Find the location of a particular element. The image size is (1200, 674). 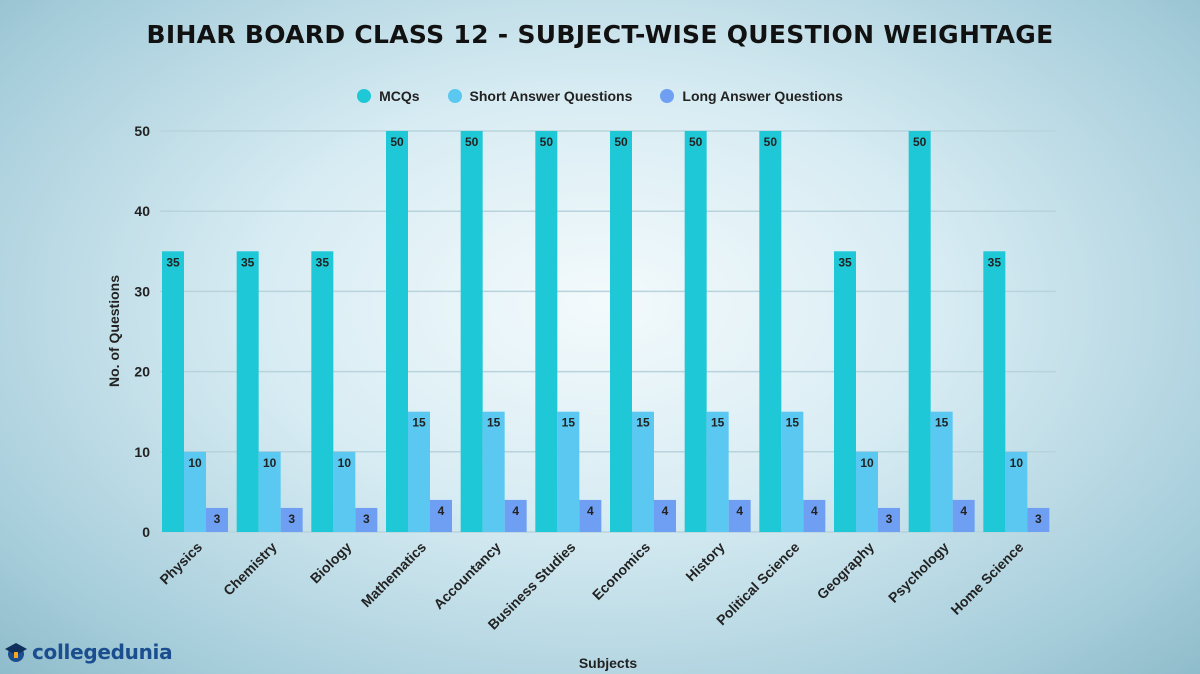

y-tick-label: 10 is located at coordinates (142, 452).